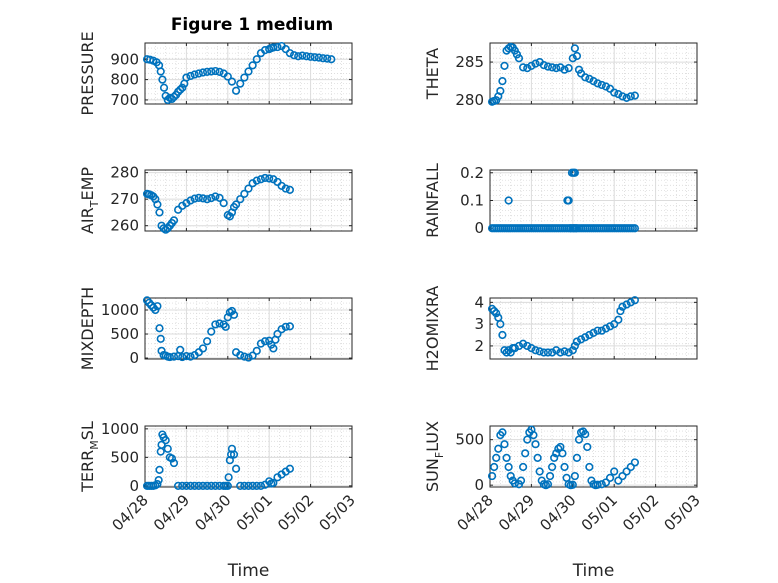 Image resolution: width=778 pixels, height=583 pixels. What do you see at coordinates (124, 59) in the screenshot?
I see `y-tick-label: 900` at bounding box center [124, 59].